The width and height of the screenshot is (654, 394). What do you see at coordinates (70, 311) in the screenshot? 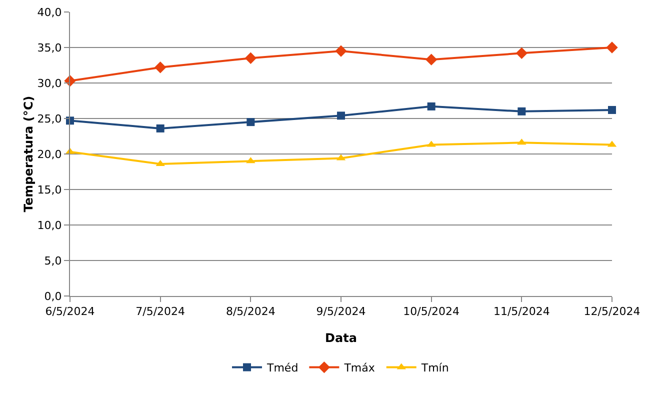
I see `x-tick-label: 6/5/2024` at bounding box center [70, 311].